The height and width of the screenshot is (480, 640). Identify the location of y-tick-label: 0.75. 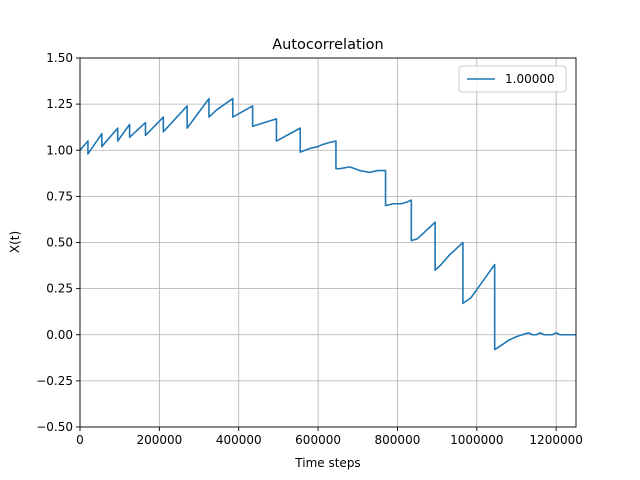
(59, 196).